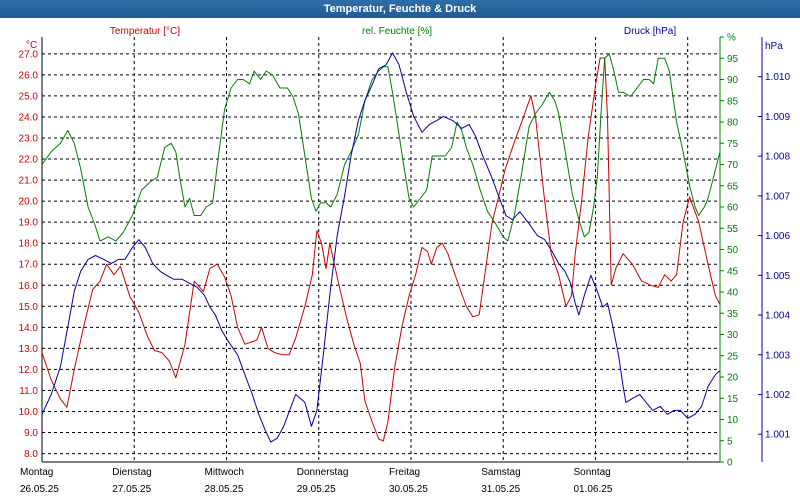 This screenshot has width=800, height=500. Describe the element at coordinates (733, 59) in the screenshot. I see `humidity-tick-label: 95` at that location.